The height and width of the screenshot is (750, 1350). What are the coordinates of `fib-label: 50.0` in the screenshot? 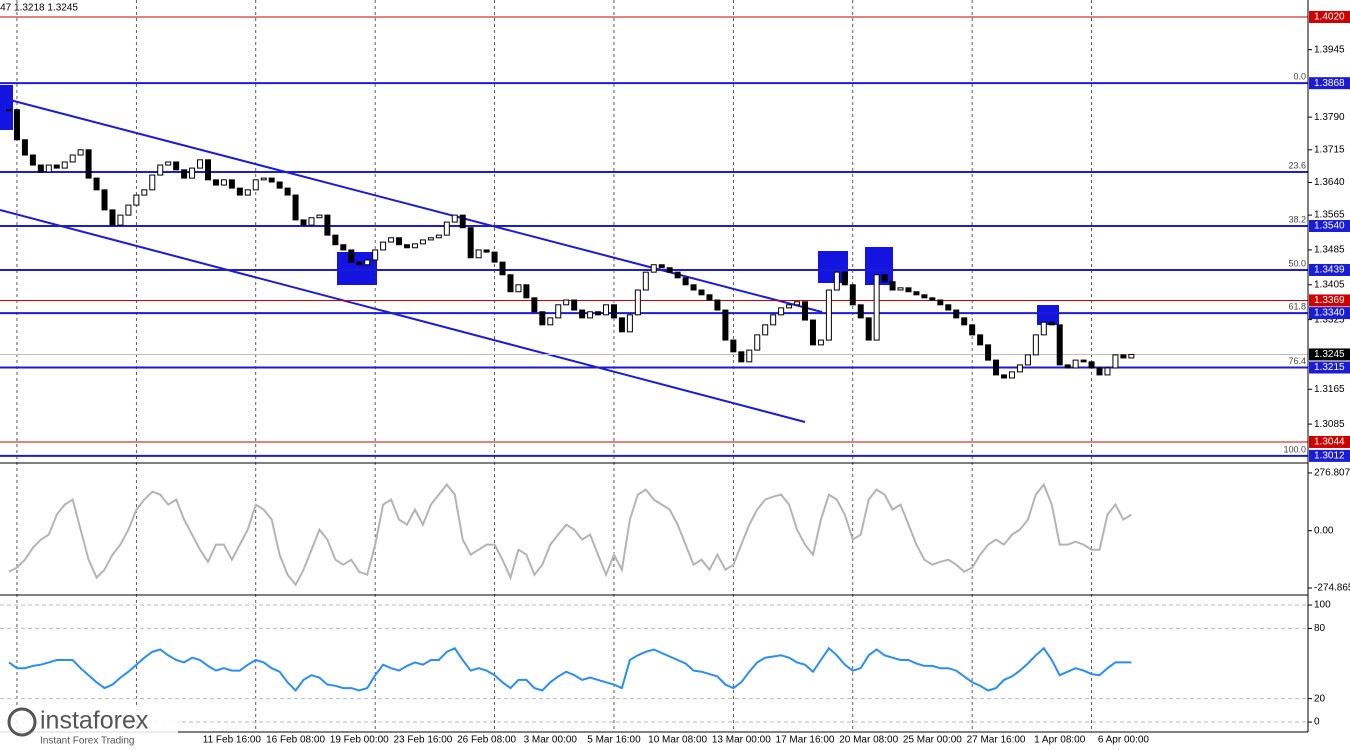 It's located at (1297, 263).